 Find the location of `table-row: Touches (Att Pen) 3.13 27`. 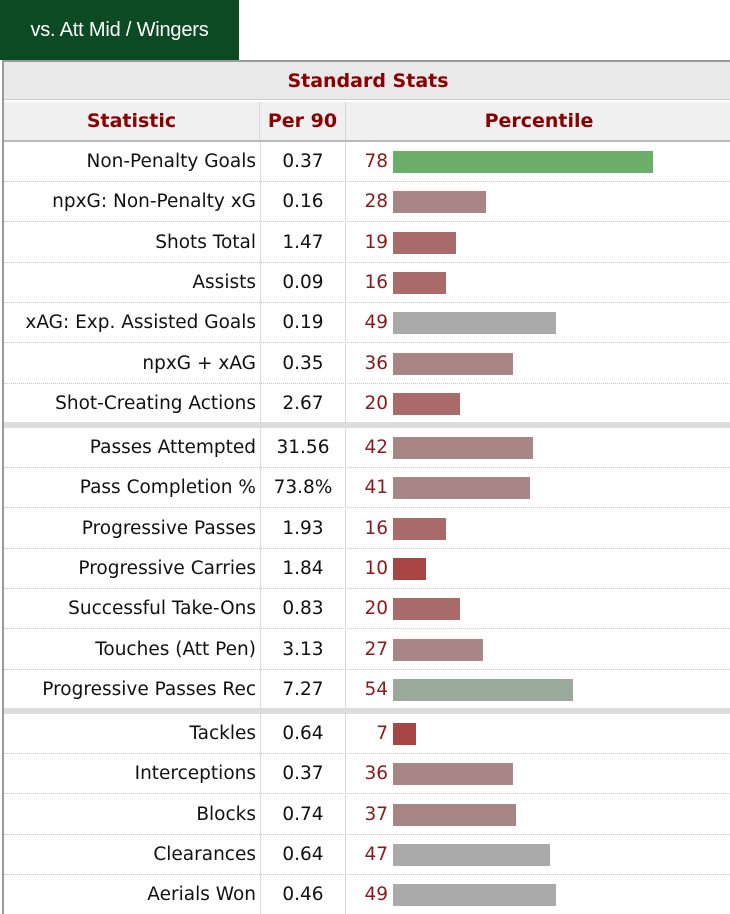

table-row: Touches (Att Pen) 3.13 27 is located at coordinates (367, 649).